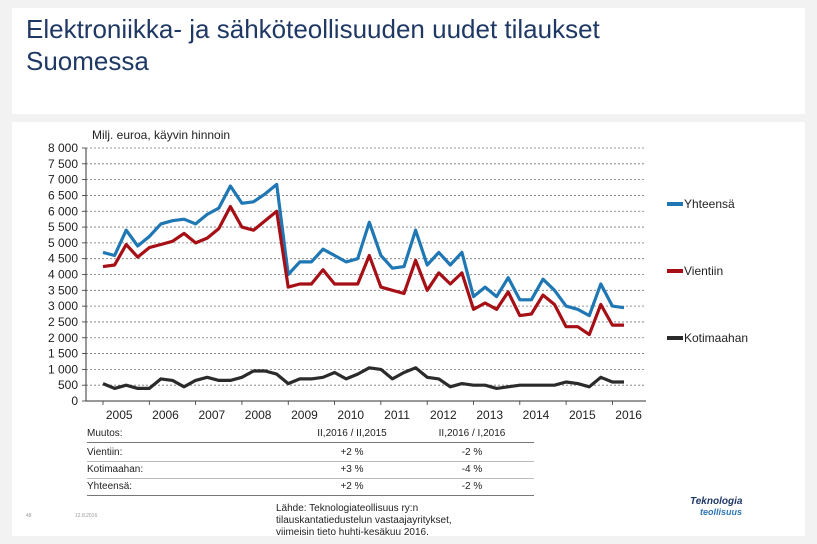 The height and width of the screenshot is (544, 817). Describe the element at coordinates (63, 290) in the screenshot. I see `y-tick-label: 3 500` at that location.